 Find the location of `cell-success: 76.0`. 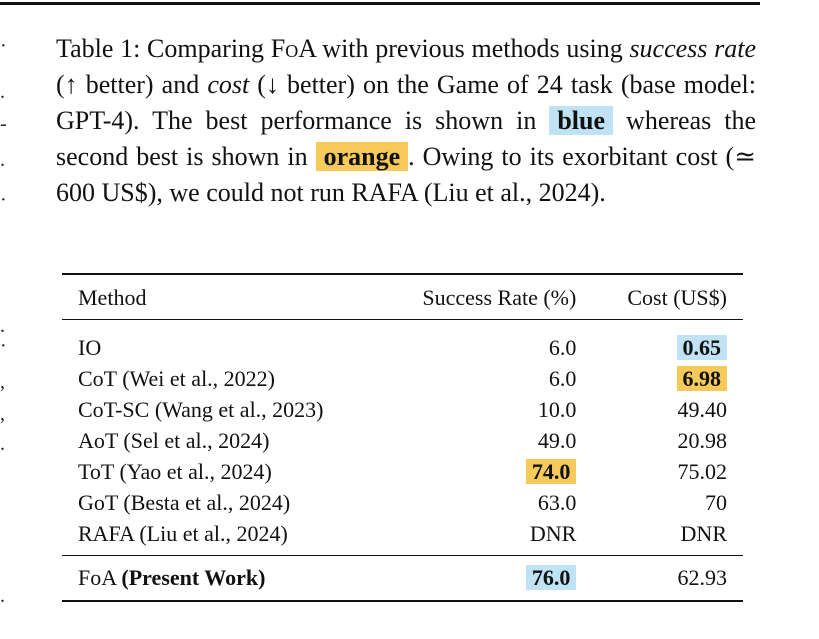

cell-success: 76.0 is located at coordinates (486, 579).